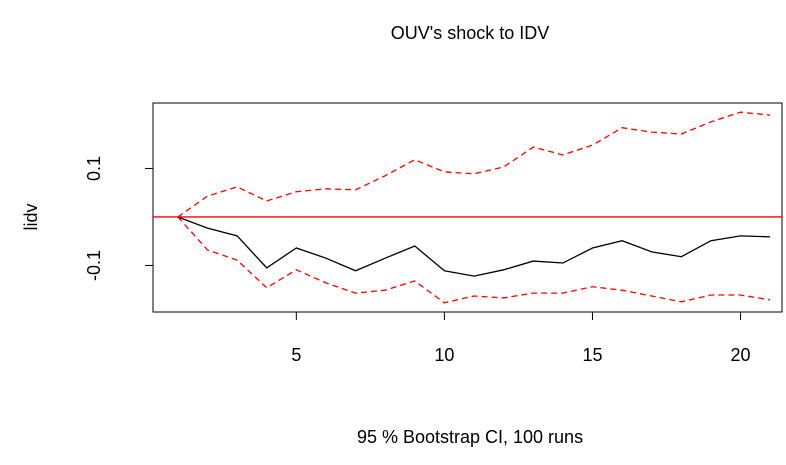 The width and height of the screenshot is (786, 465). What do you see at coordinates (470, 33) in the screenshot?
I see `chart-title: OUV's shock to IDV` at bounding box center [470, 33].